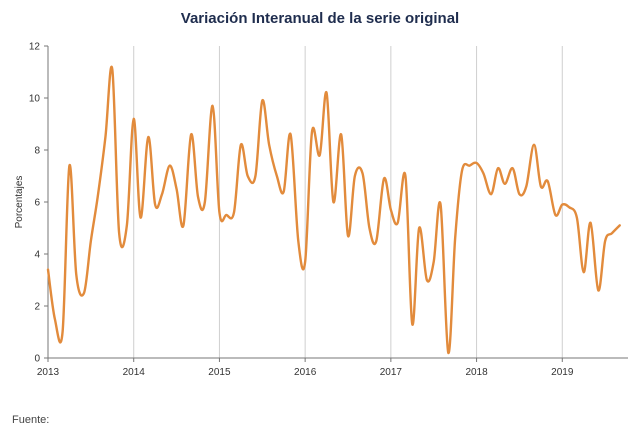 This screenshot has width=640, height=426. I want to click on y-tick-label-6: 6, so click(37, 203).